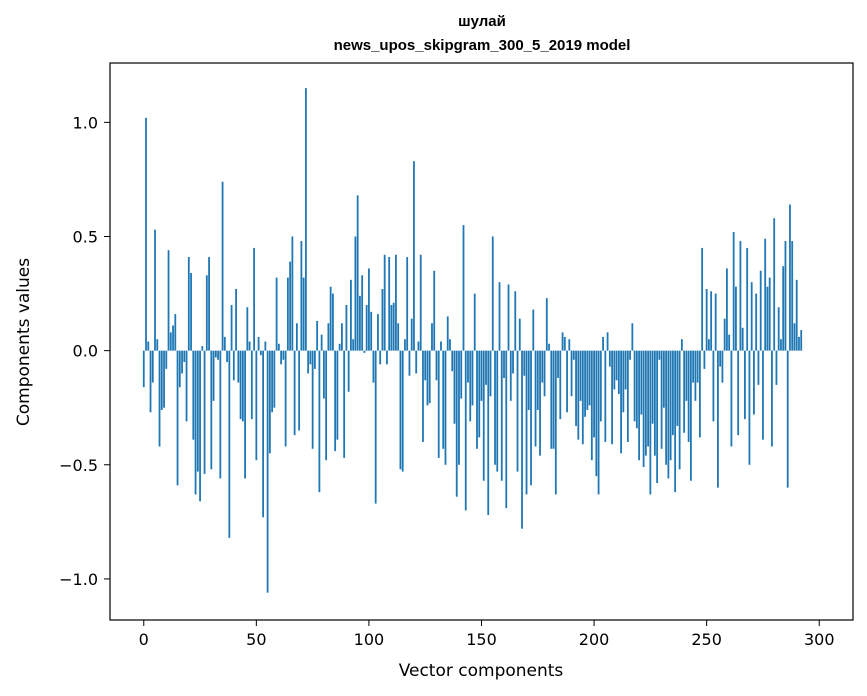 Image resolution: width=867 pixels, height=696 pixels. Describe the element at coordinates (594, 639) in the screenshot. I see `x-tick-label-4: 200` at that location.